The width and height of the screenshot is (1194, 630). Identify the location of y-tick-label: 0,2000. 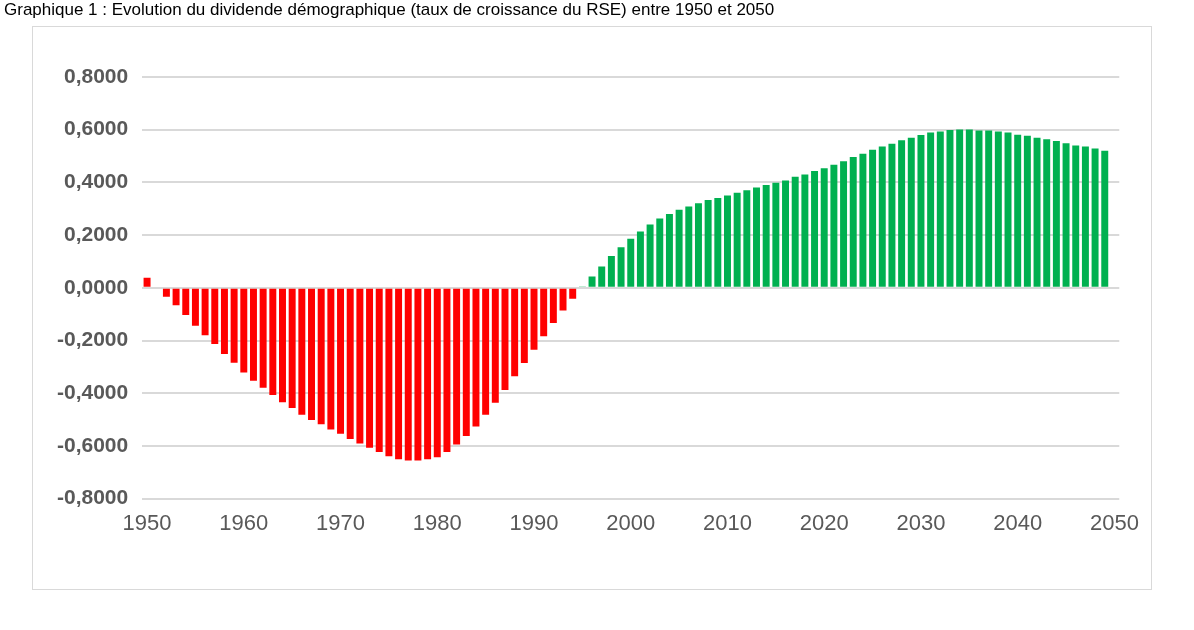
(96, 233).